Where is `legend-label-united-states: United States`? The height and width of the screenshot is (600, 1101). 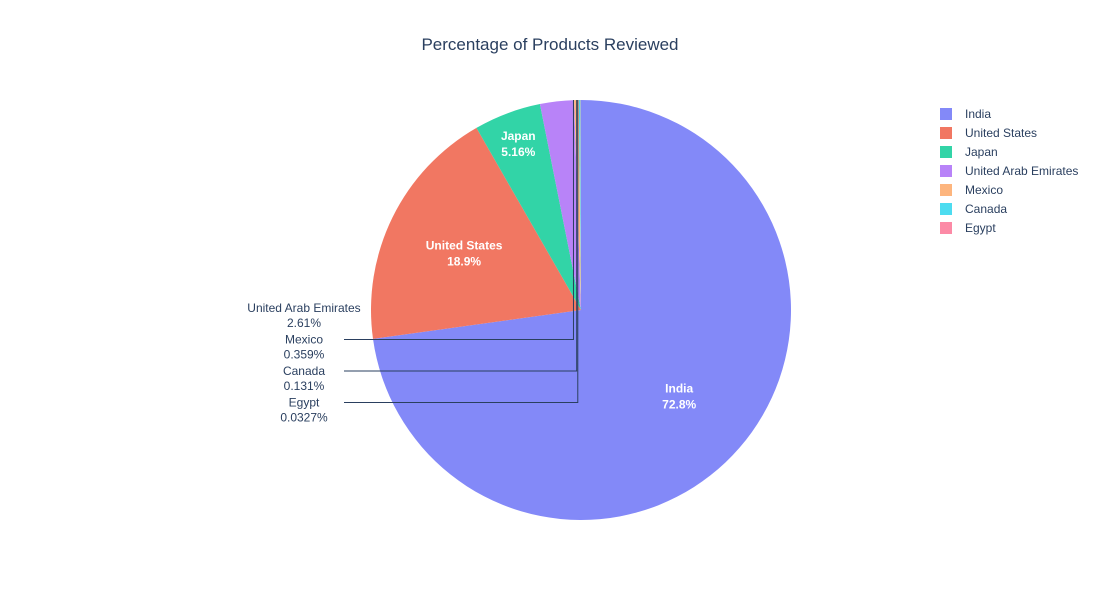
legend-label-united-states: United States is located at coordinates (1001, 133).